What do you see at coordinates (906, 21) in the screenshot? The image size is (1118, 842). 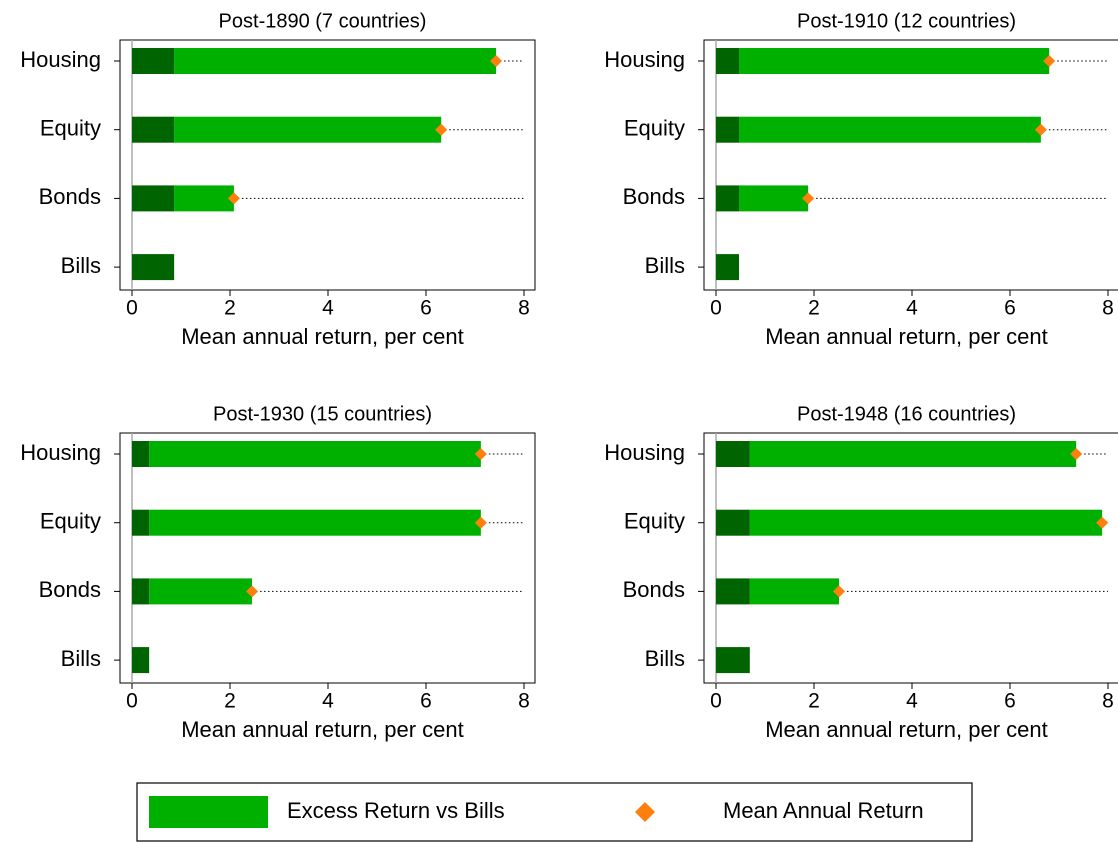 I see `panel-title: Post-1910 (12 countries)` at bounding box center [906, 21].